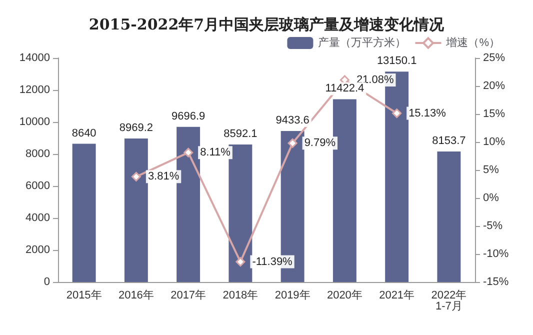 The image size is (533, 335). Describe the element at coordinates (267, 25) in the screenshot. I see `chart-title: 2015-2022年7月中国夹层玻璃产量及增速变化情况` at that location.